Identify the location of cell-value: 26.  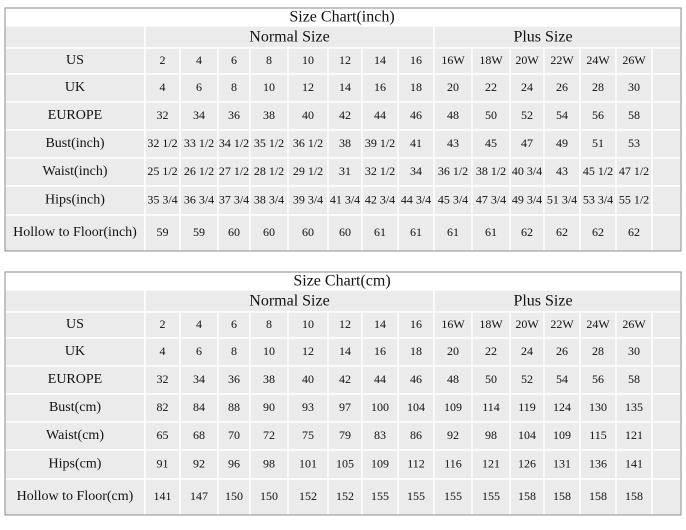
(562, 351).